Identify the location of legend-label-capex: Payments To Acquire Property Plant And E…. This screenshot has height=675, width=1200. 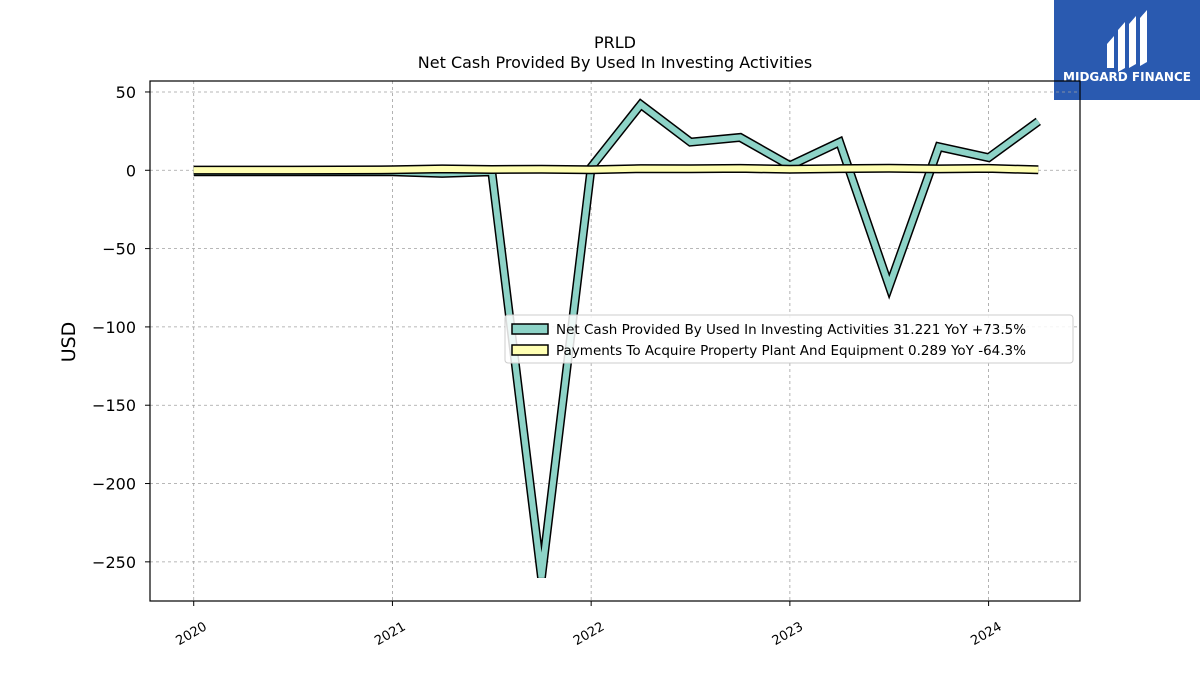
(791, 351).